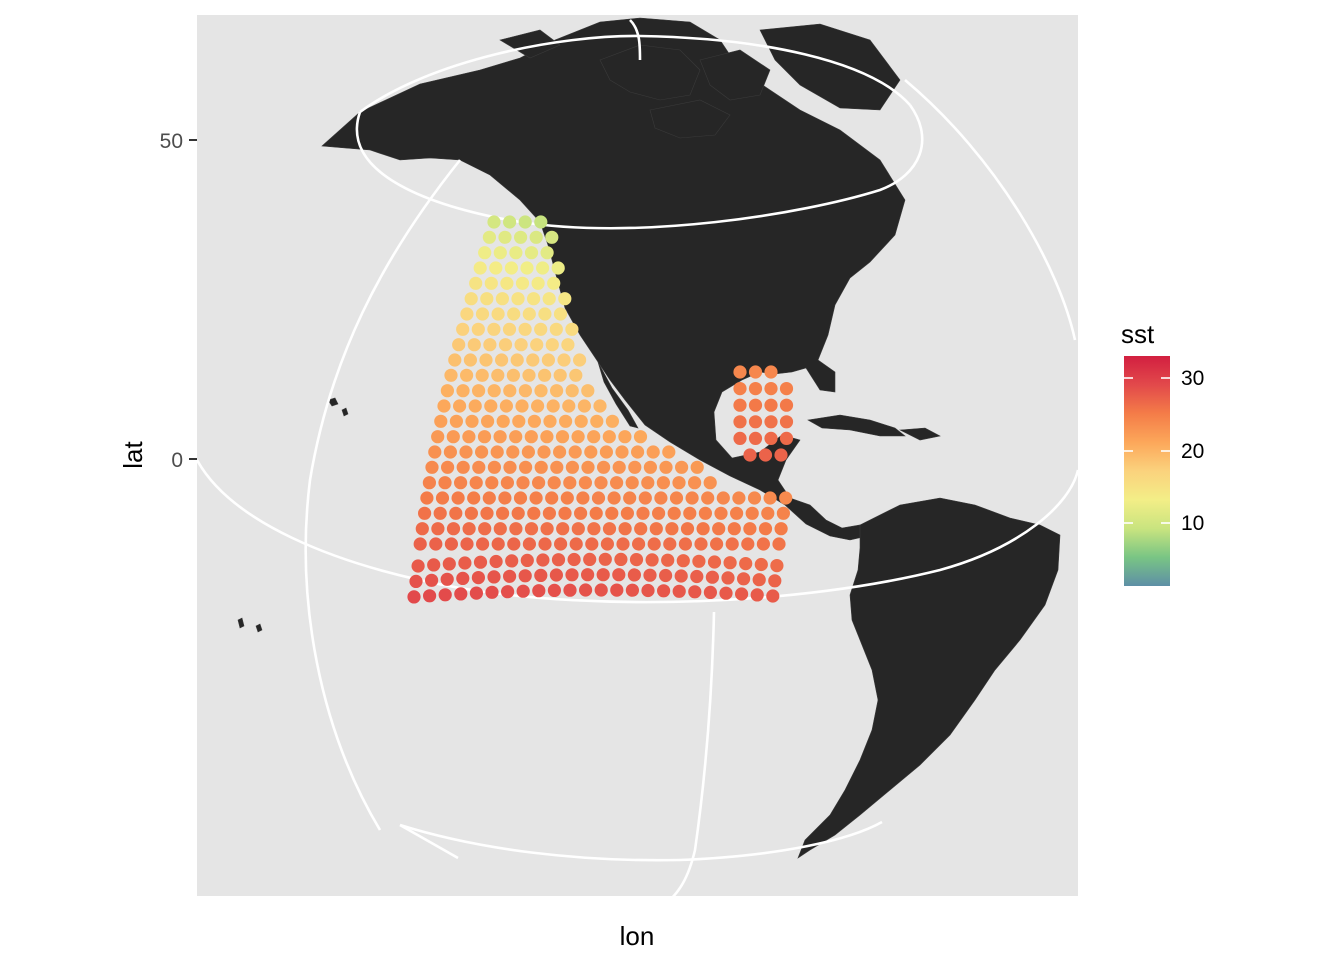 The height and width of the screenshot is (960, 1344). Describe the element at coordinates (293, 515) in the screenshot. I see `land-pacific-islands` at that location.